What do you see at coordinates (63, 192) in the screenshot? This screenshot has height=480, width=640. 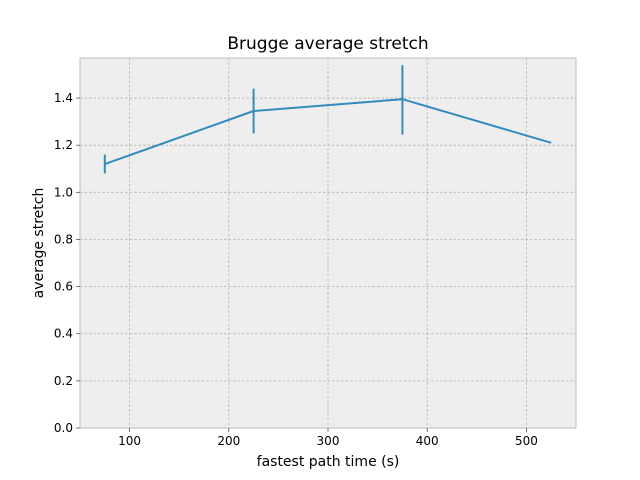 I see `y-tick-label: 1.0` at bounding box center [63, 192].